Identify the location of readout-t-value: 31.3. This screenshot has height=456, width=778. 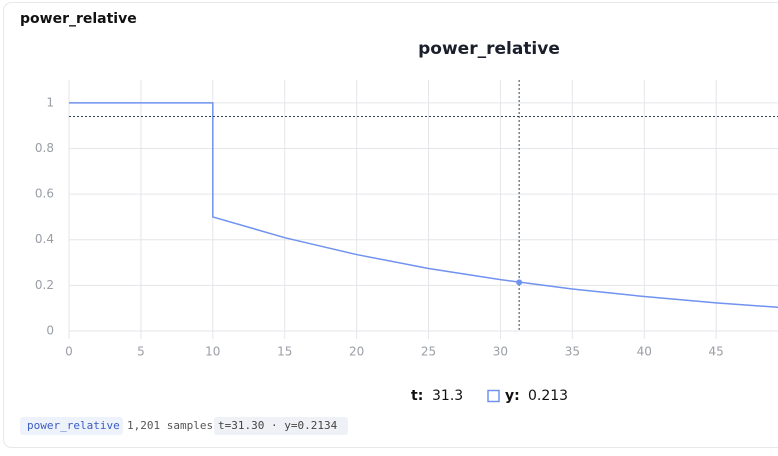
(447, 396).